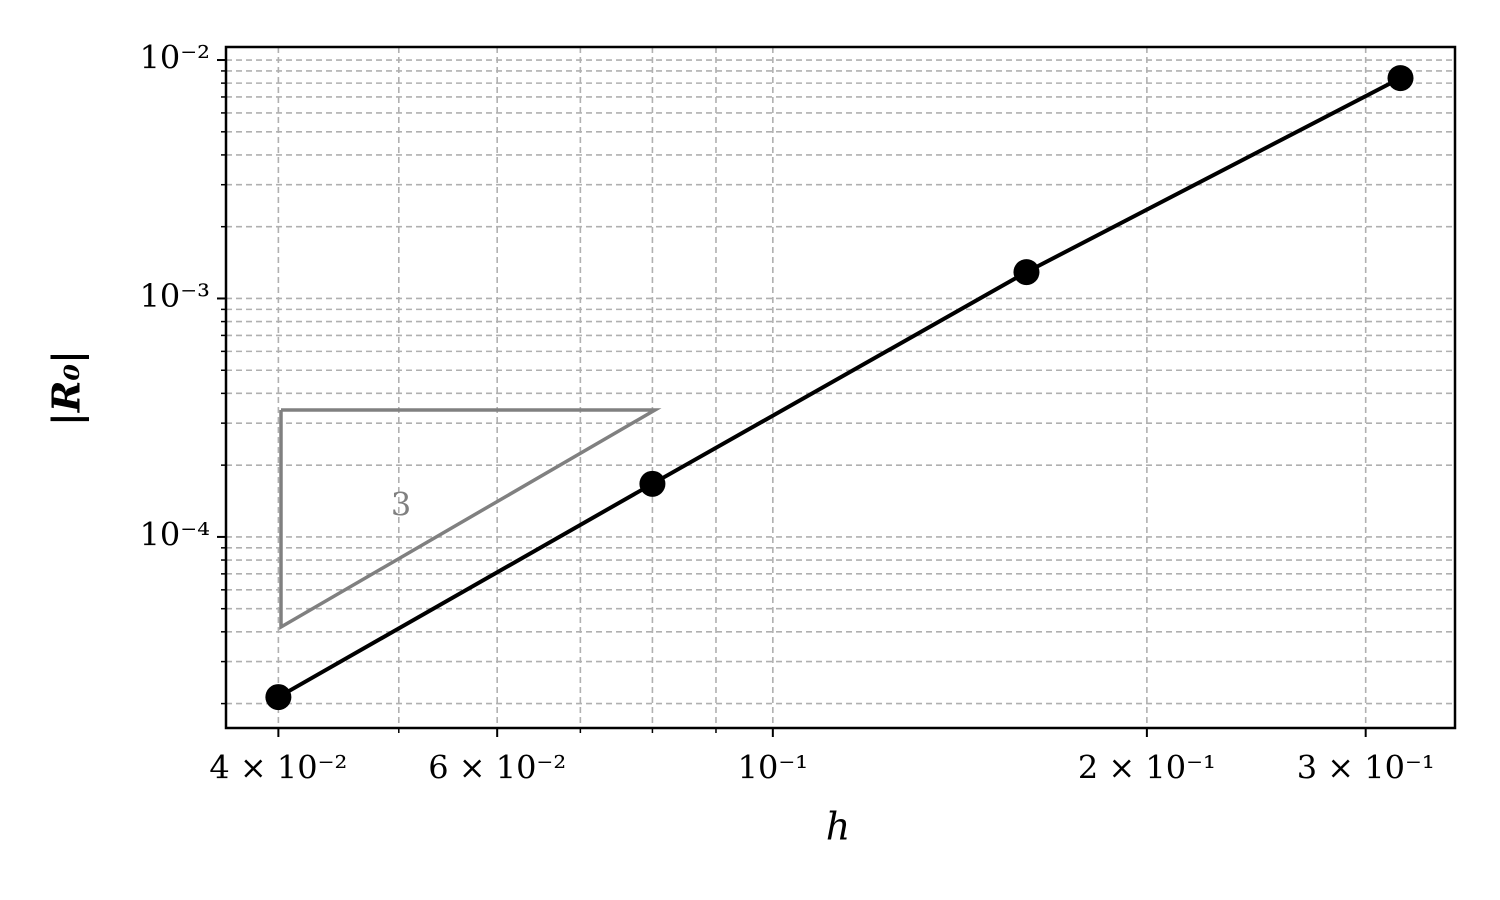 The image size is (1500, 900). What do you see at coordinates (175, 58) in the screenshot?
I see `y-tick-label: 10⁻²` at bounding box center [175, 58].